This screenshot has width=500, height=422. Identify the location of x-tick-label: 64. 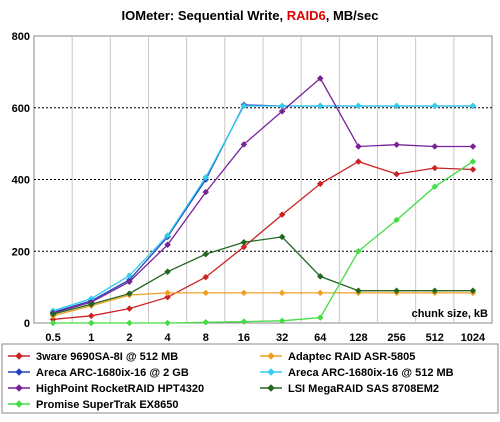
(320, 338).